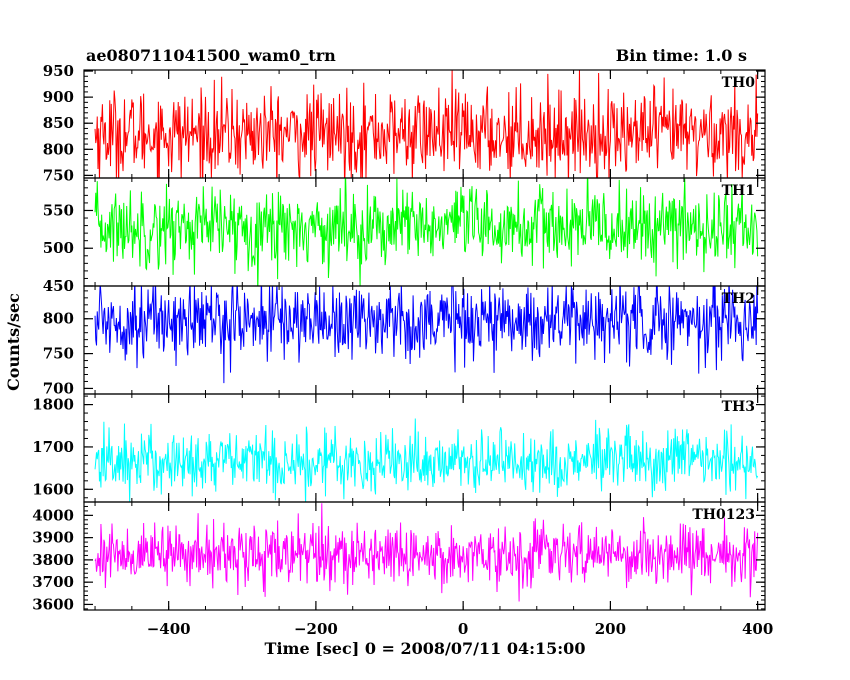  Describe the element at coordinates (426, 552) in the screenshot. I see `series-line-th0123` at that location.